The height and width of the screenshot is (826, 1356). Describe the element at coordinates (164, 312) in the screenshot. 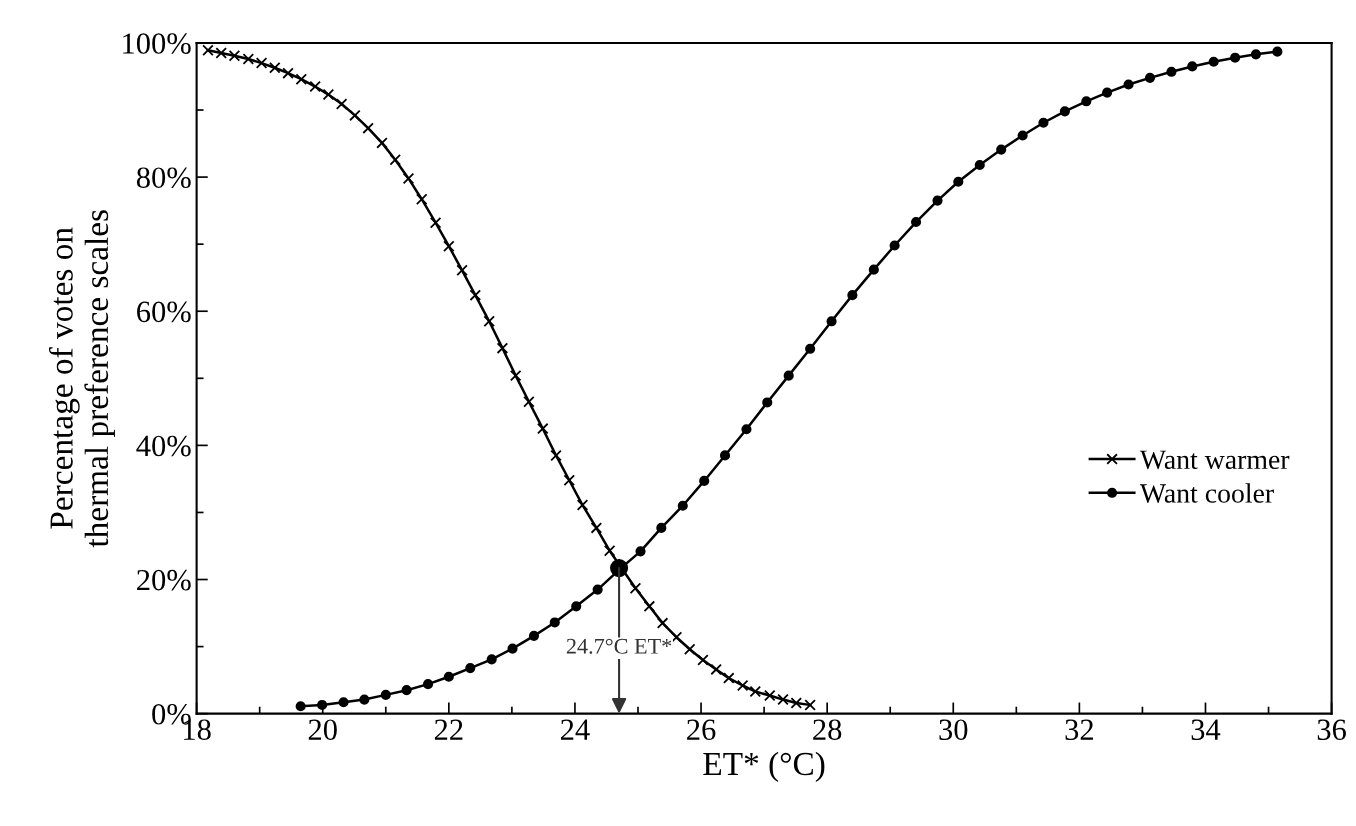

I see `y-tick-label: 60%` at that location.